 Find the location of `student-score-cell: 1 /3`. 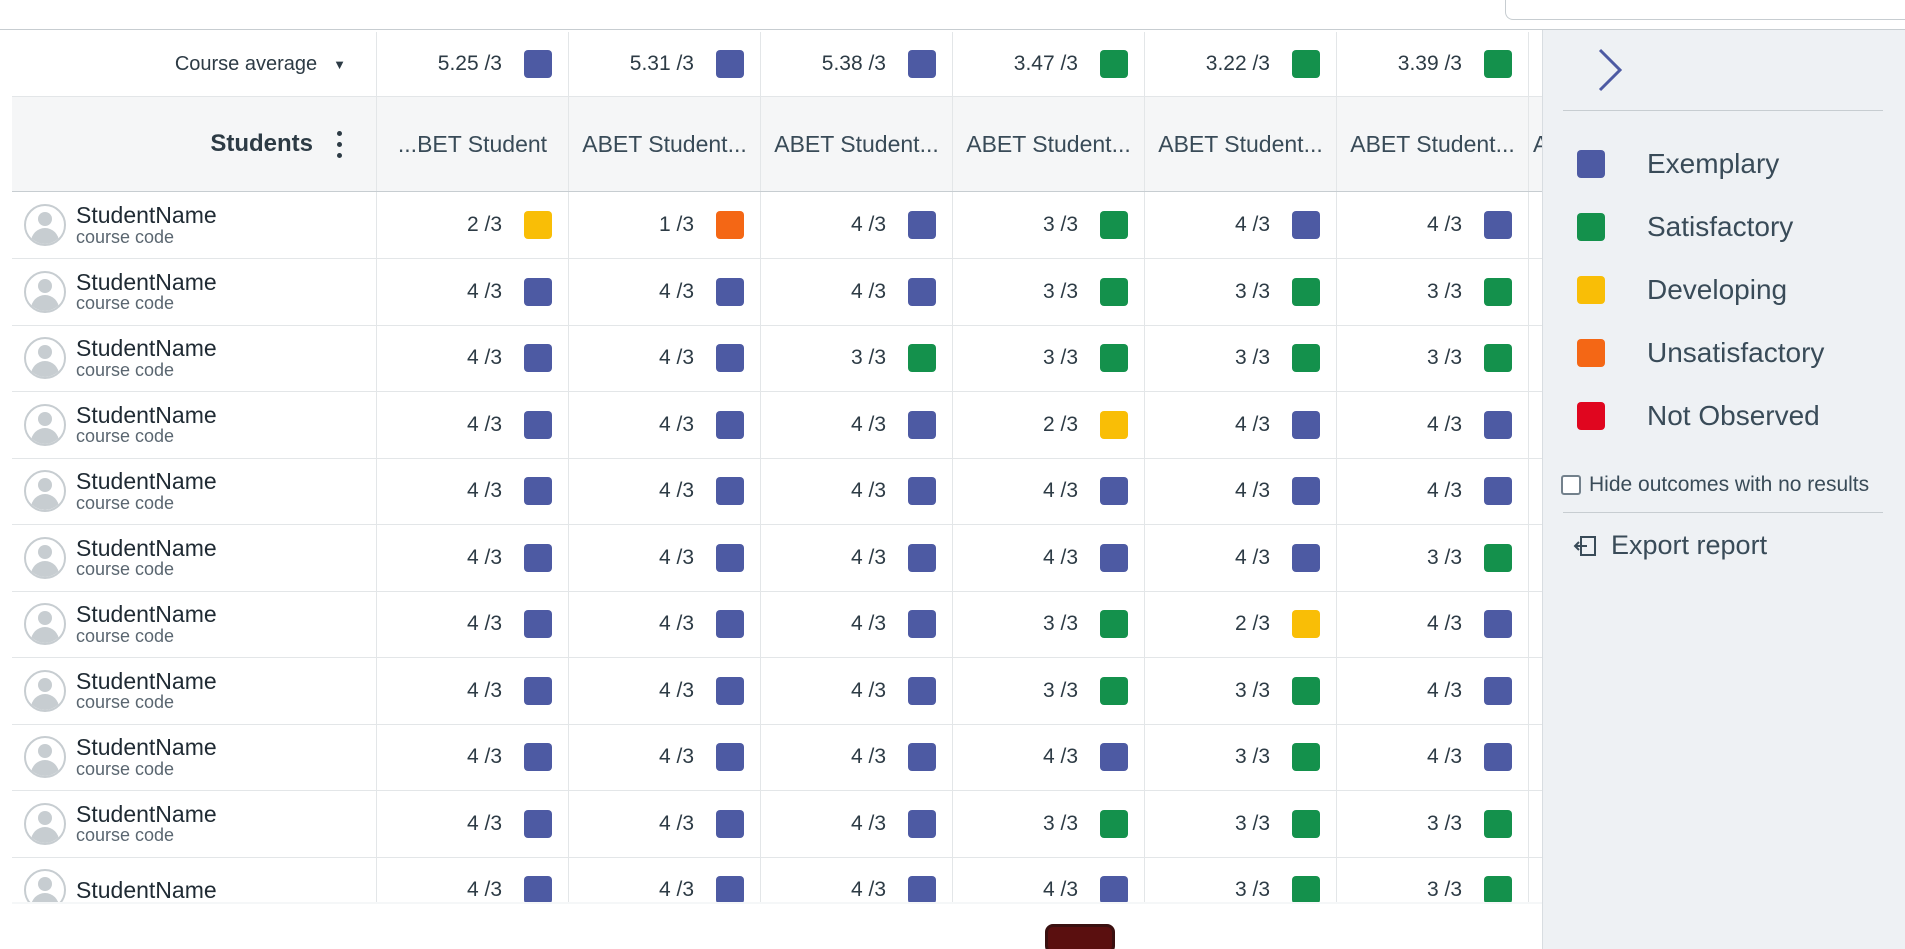

student-score-cell: 1 /3 is located at coordinates (665, 225).